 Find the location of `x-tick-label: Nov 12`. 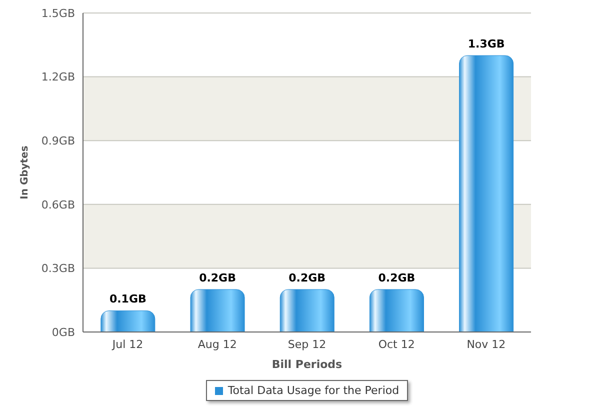

x-tick-label: Nov 12 is located at coordinates (486, 344).